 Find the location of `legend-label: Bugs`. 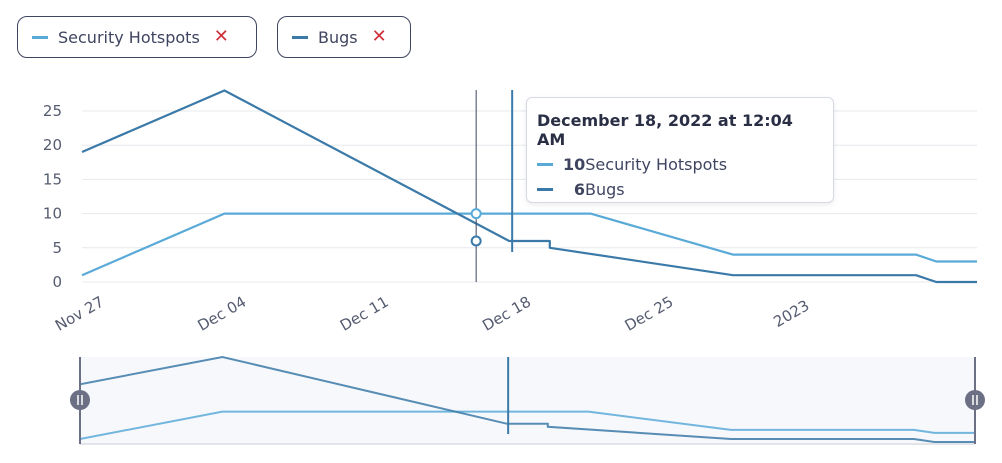

legend-label: Bugs is located at coordinates (338, 37).